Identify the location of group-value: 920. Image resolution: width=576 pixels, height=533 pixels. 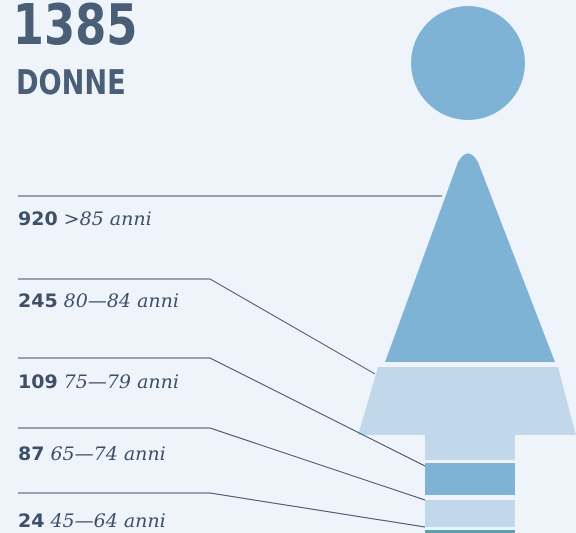
(38, 219).